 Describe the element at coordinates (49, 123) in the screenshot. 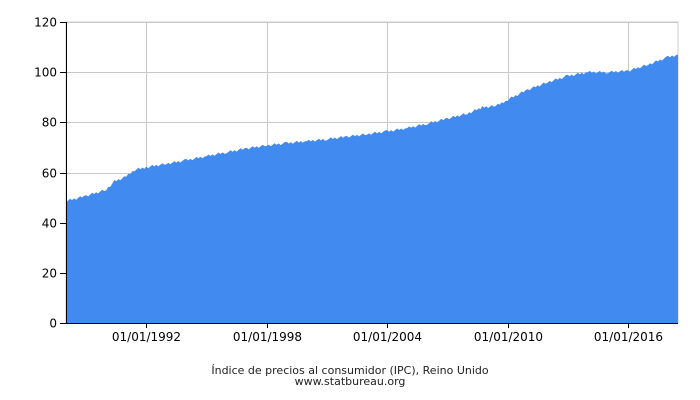

I see `y-tick-label: 80` at that location.